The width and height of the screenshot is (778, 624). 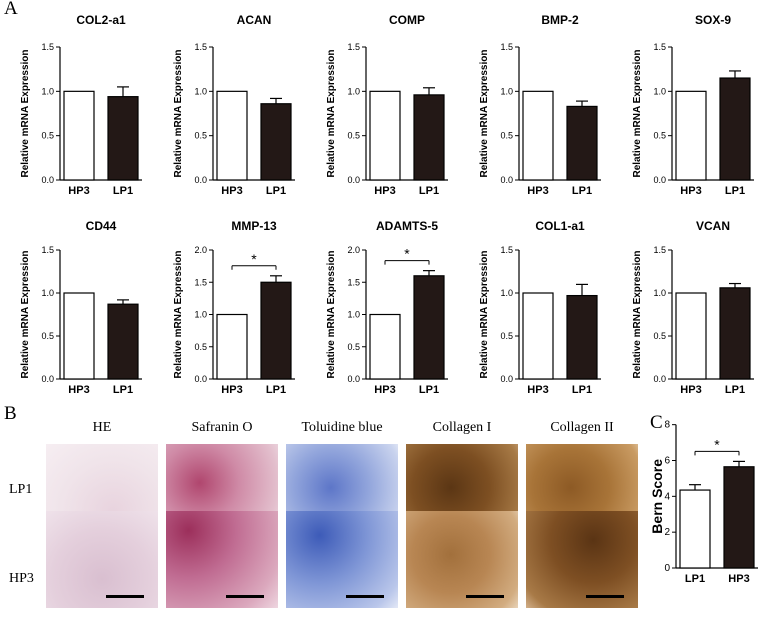 I want to click on row-heading-hp3: HP3, so click(x=21, y=578).